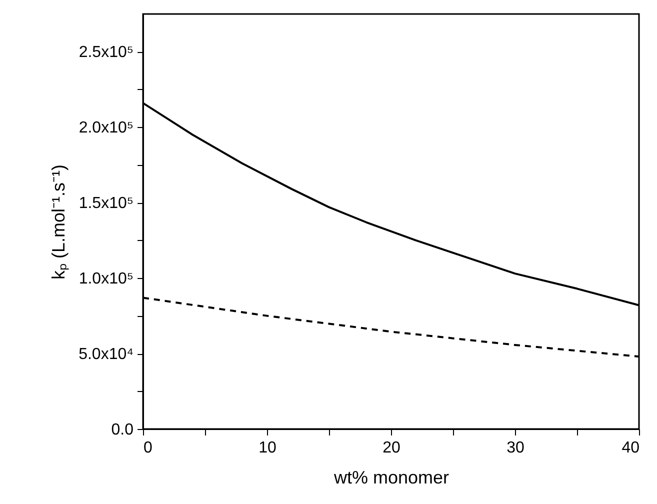 The image size is (657, 504). I want to click on x-axis-title: wt% monomer, so click(391, 478).